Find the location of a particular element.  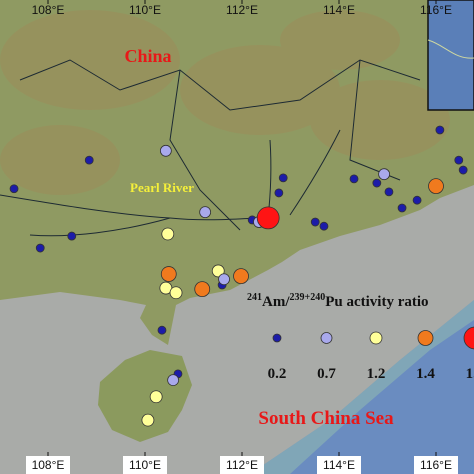

legend-label: 1.4 is located at coordinates (425, 374).